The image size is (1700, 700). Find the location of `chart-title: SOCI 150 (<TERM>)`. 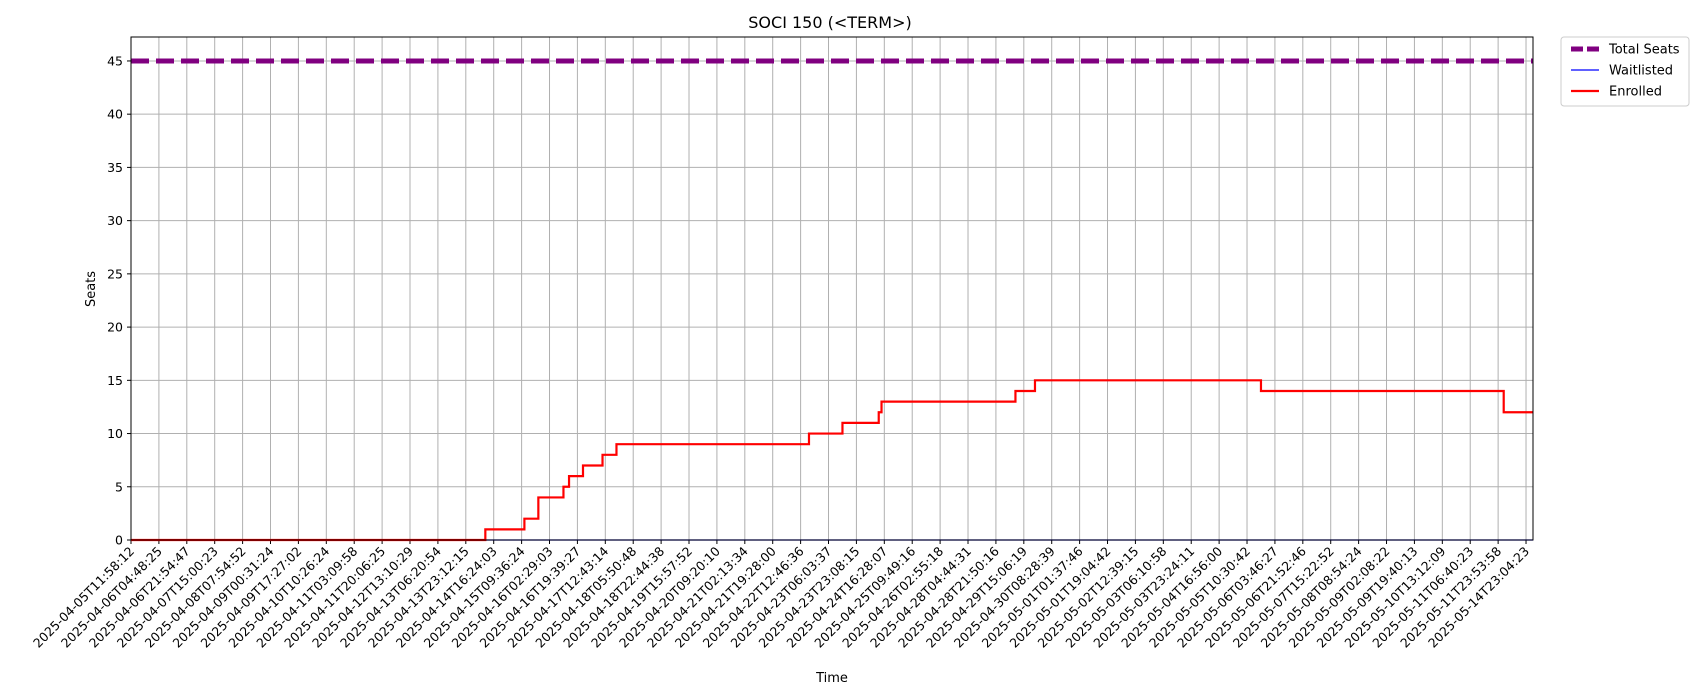

chart-title: SOCI 150 (<TERM>) is located at coordinates (829, 22).